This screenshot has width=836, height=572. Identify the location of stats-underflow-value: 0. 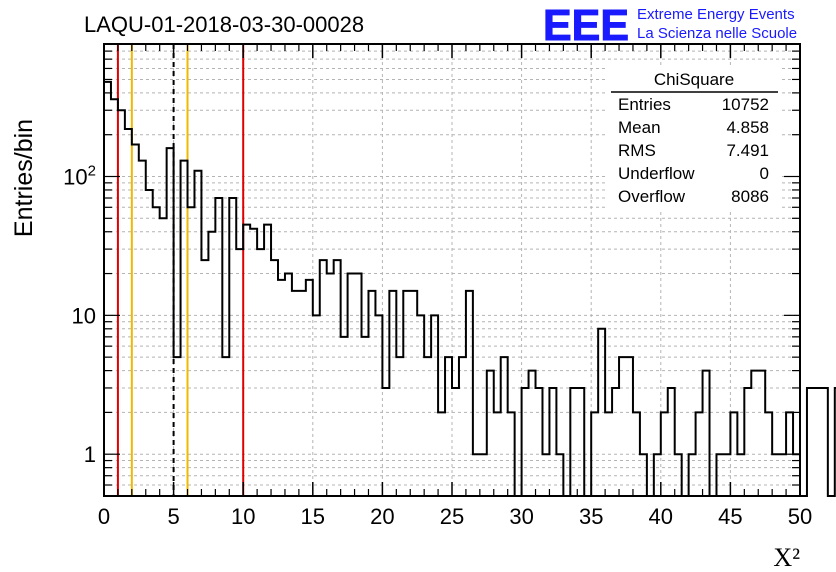
(764, 173).